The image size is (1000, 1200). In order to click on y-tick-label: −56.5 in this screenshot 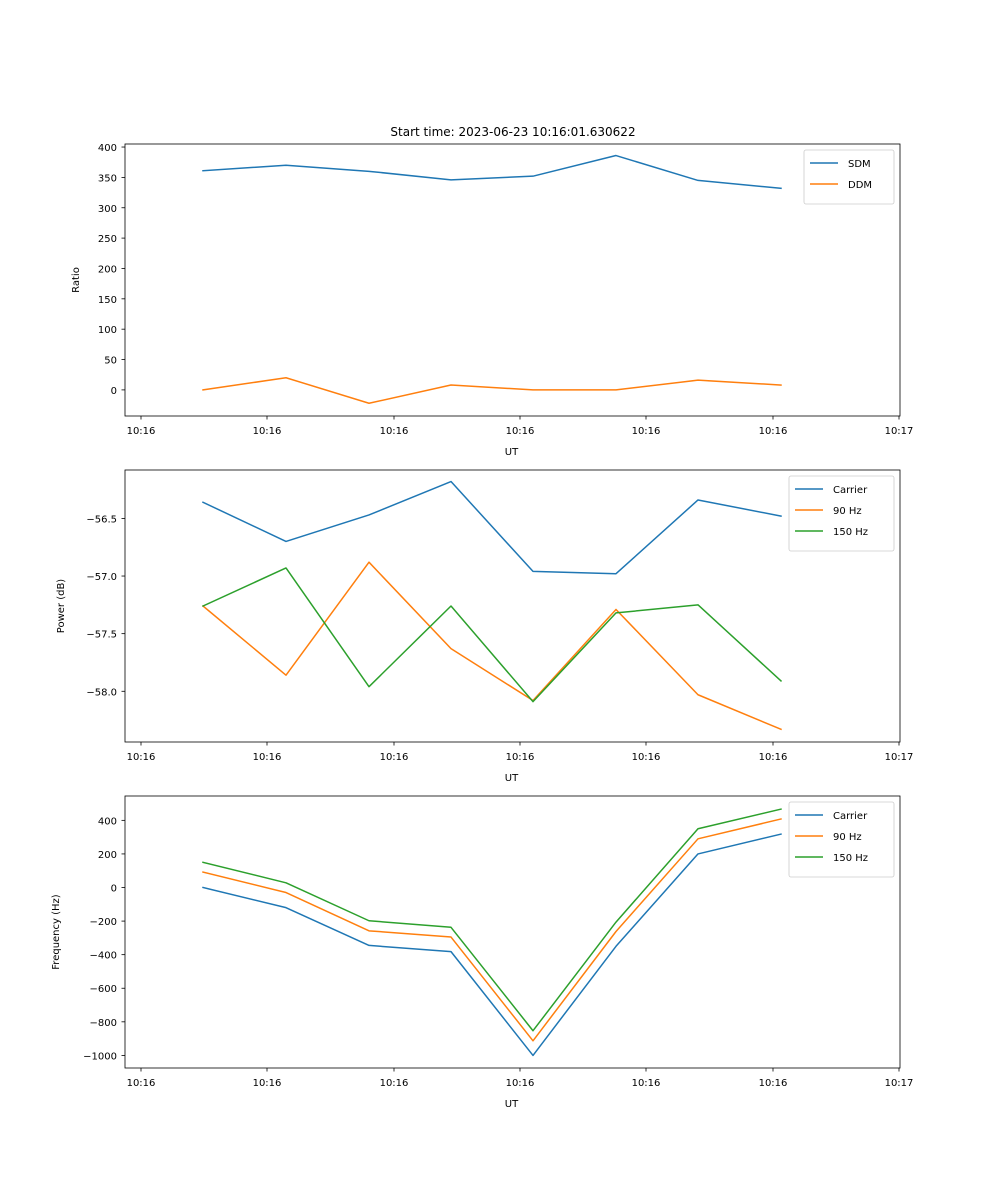, I will do `click(101, 519)`.